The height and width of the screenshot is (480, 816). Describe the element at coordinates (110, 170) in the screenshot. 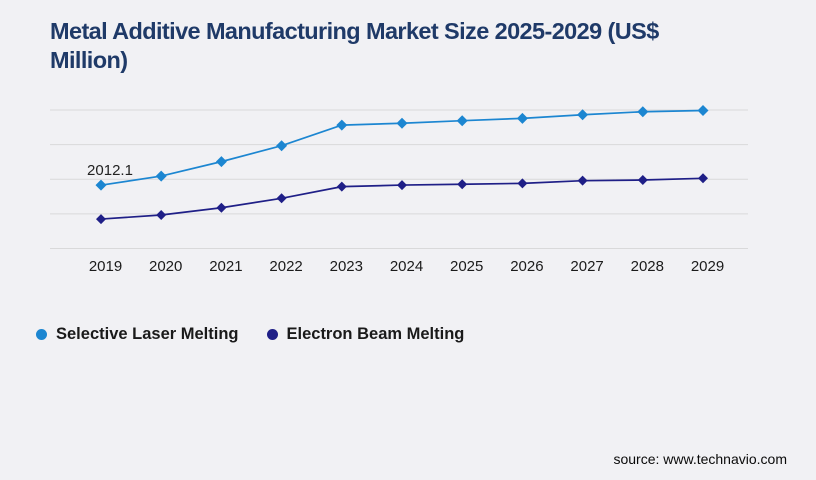

I see `data-label: 2012.1` at that location.